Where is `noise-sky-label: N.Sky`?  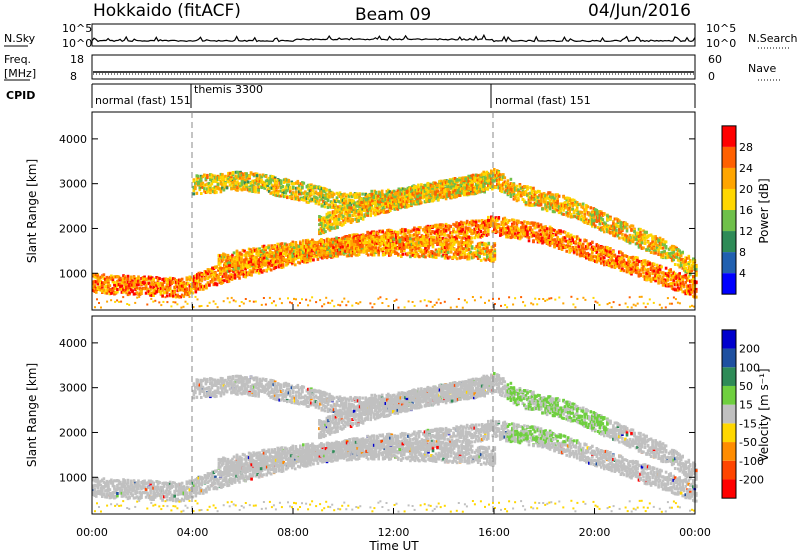
noise-sky-label: N.Sky is located at coordinates (20, 38).